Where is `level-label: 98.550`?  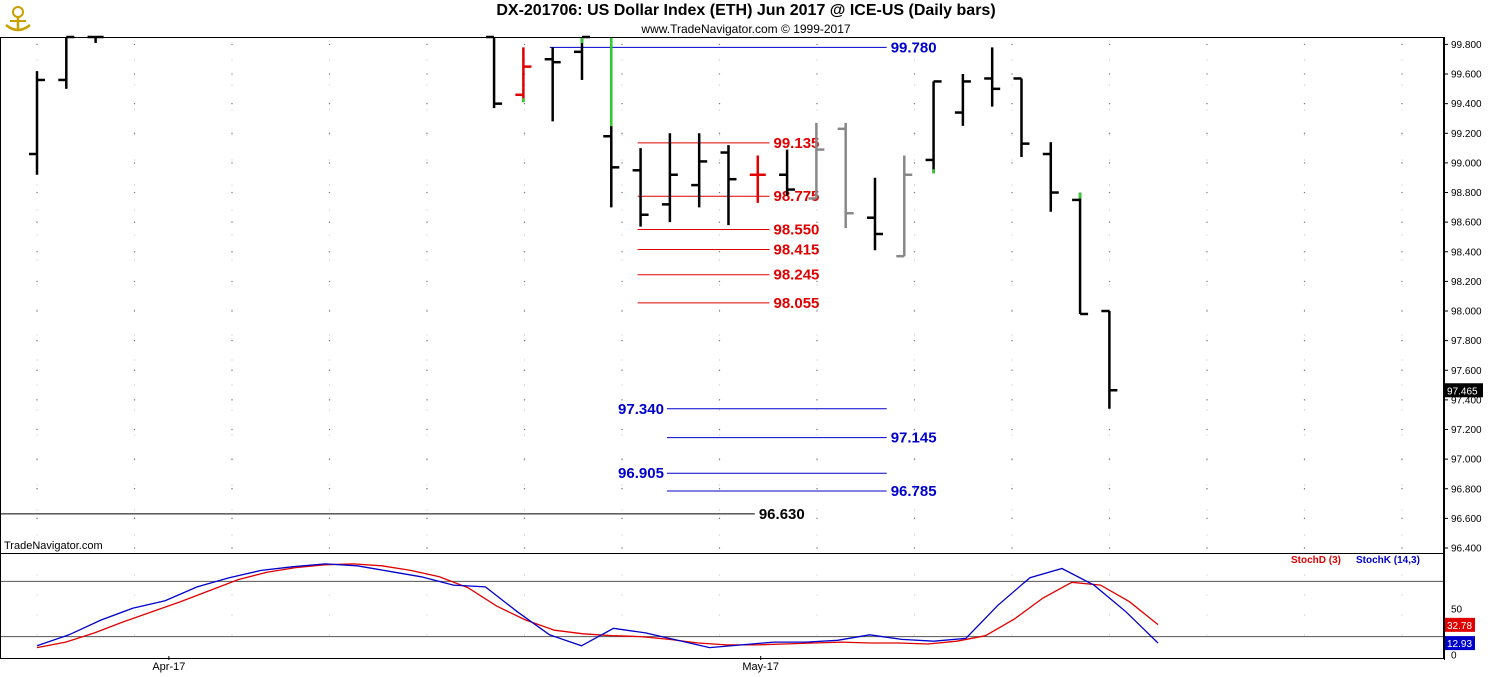 level-label: 98.550 is located at coordinates (797, 230).